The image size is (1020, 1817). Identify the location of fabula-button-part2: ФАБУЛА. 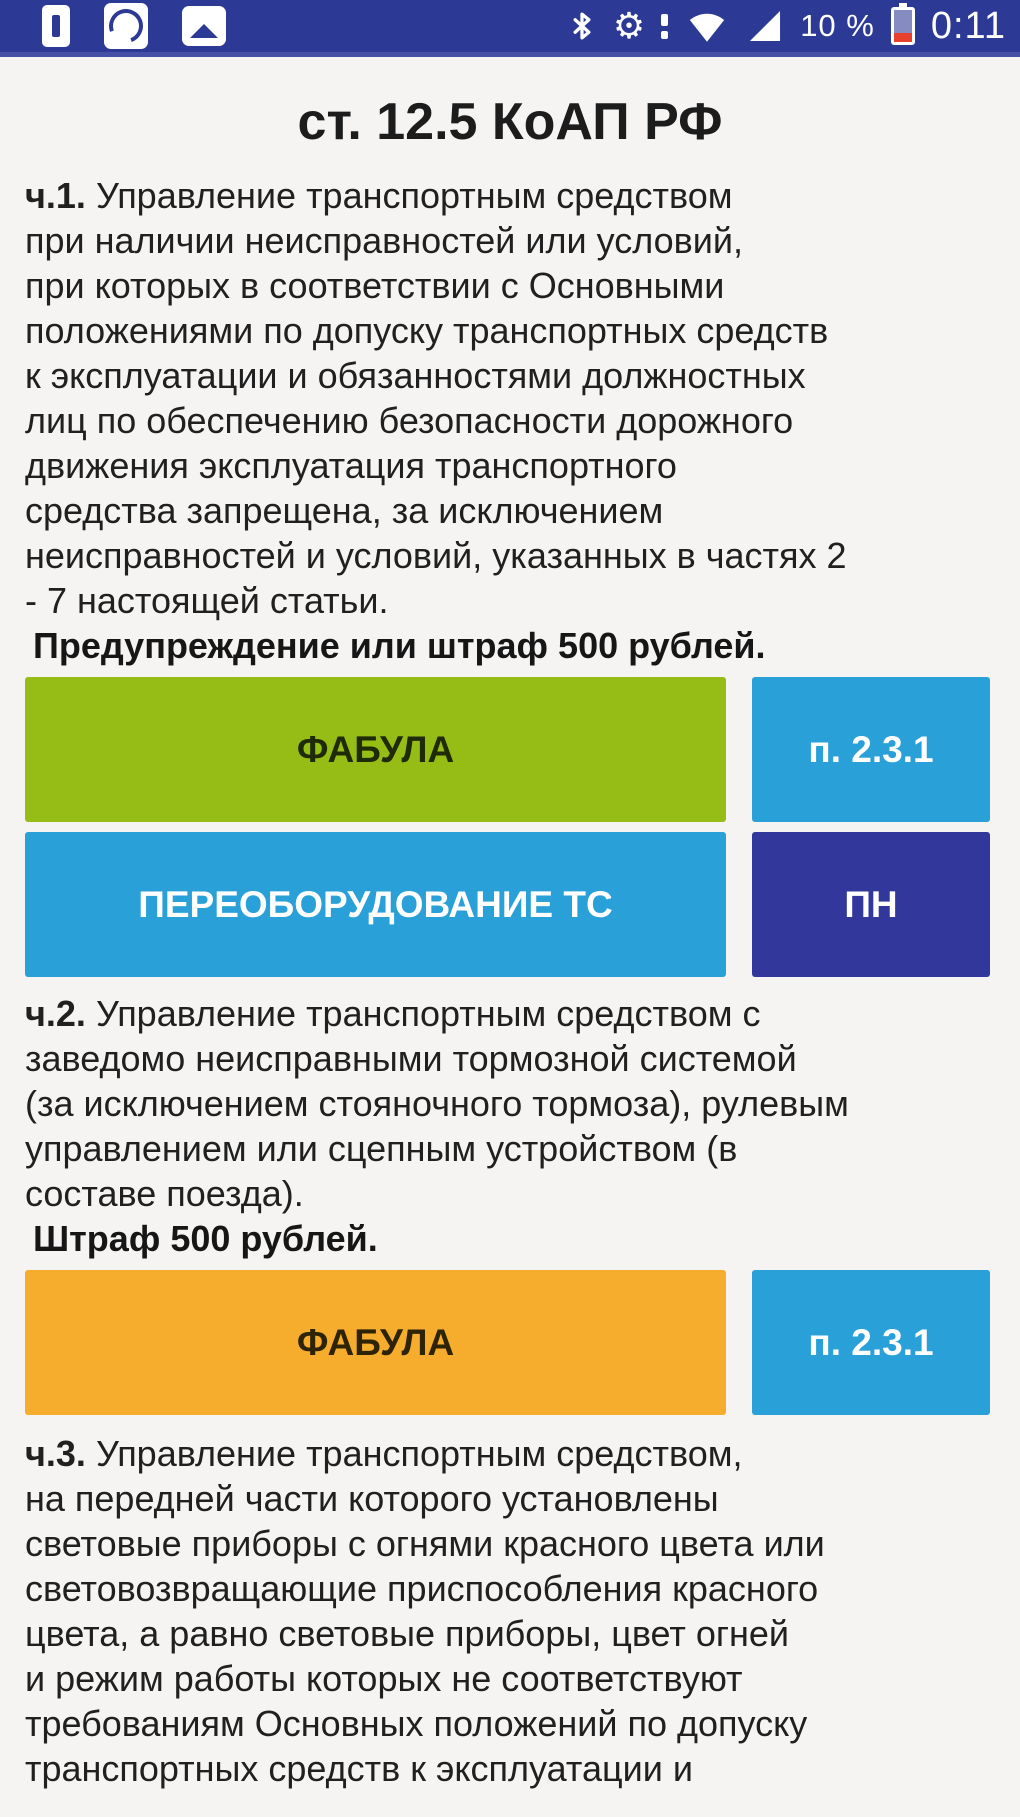
(375, 1342).